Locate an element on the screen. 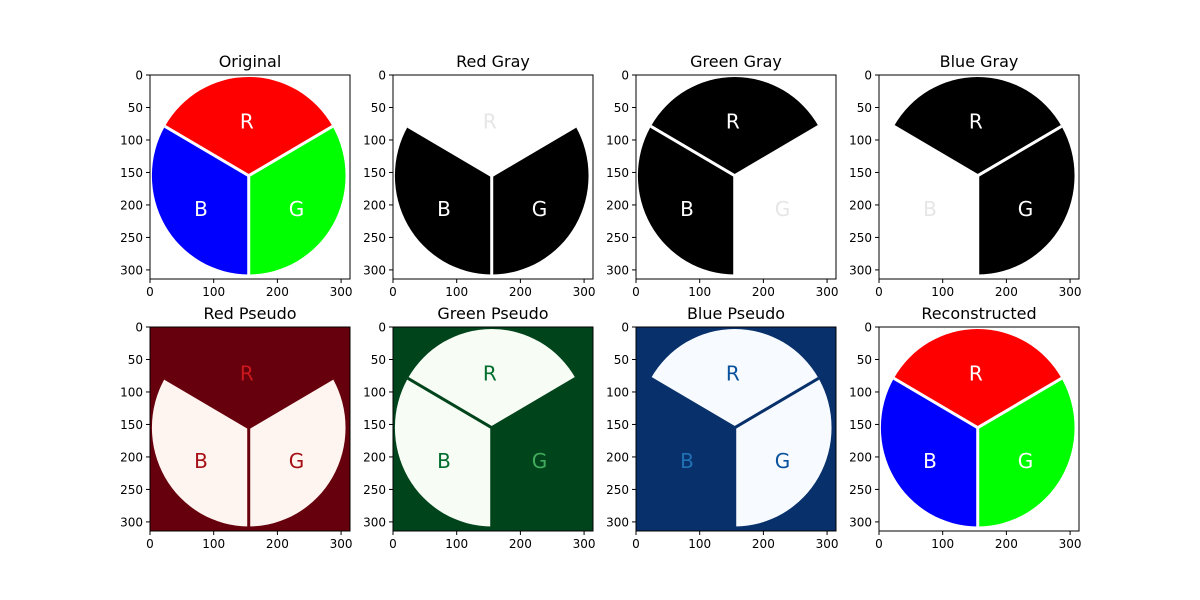 This screenshot has height=600, width=1200. subplot-title: Reconstructed is located at coordinates (978, 313).